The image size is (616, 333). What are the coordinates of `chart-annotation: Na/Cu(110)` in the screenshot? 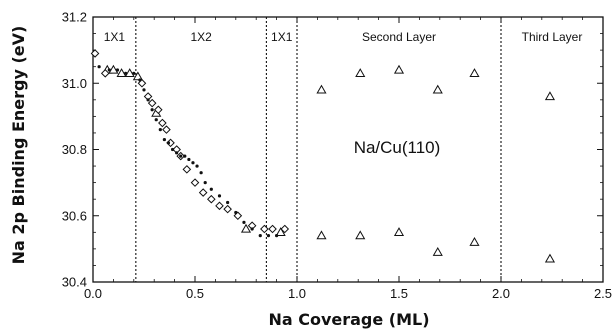 It's located at (397, 147).